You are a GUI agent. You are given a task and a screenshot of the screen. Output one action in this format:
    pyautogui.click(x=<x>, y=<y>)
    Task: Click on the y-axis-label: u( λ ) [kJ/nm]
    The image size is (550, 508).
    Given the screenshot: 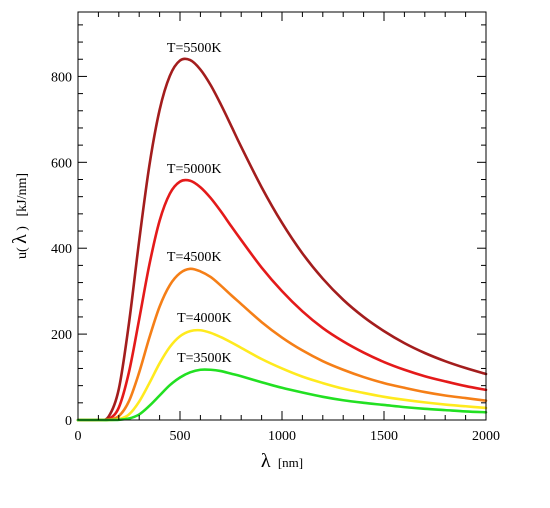 What is the action you would take?
    pyautogui.click(x=20, y=216)
    